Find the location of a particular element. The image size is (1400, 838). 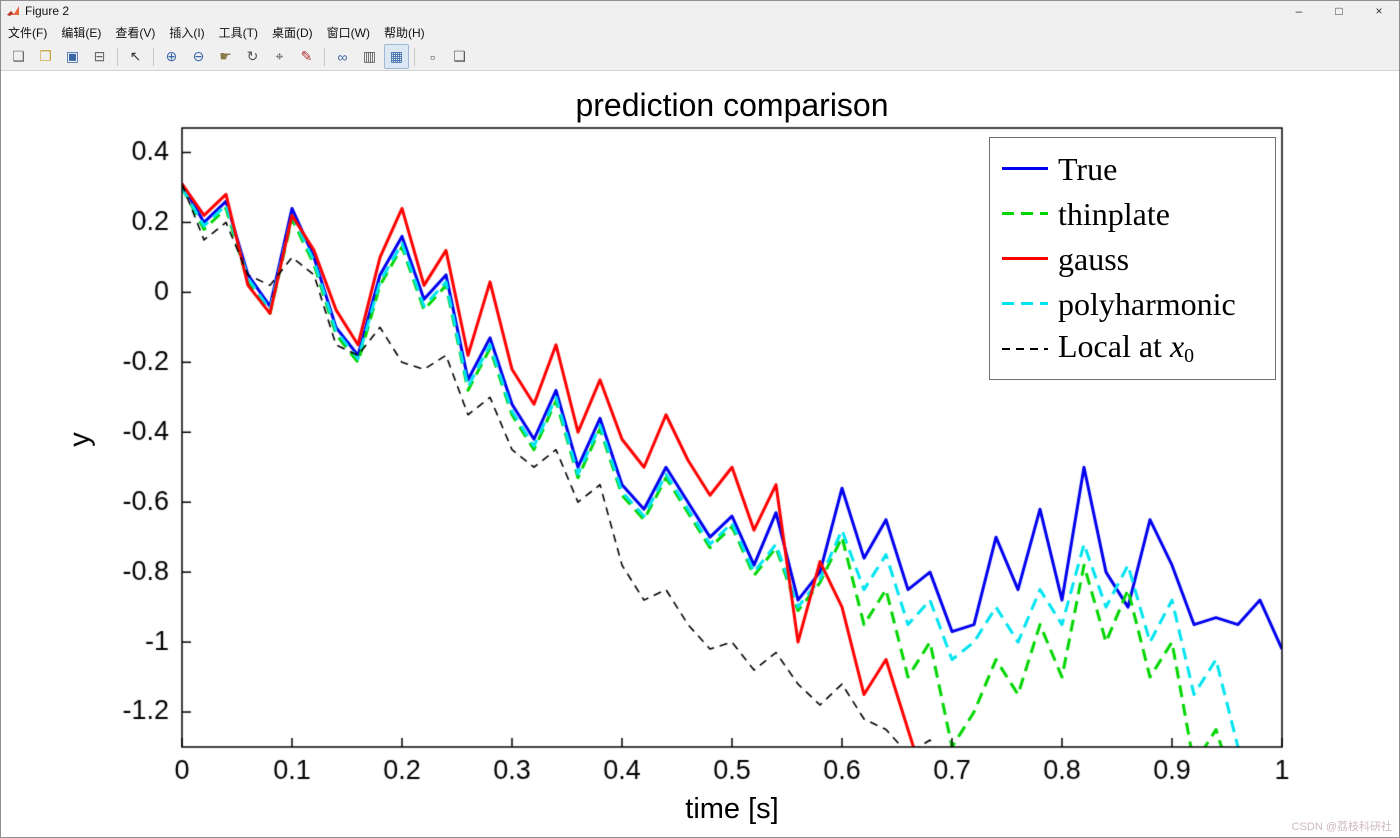

insert-legend-icon: ▦ is located at coordinates (396, 56).